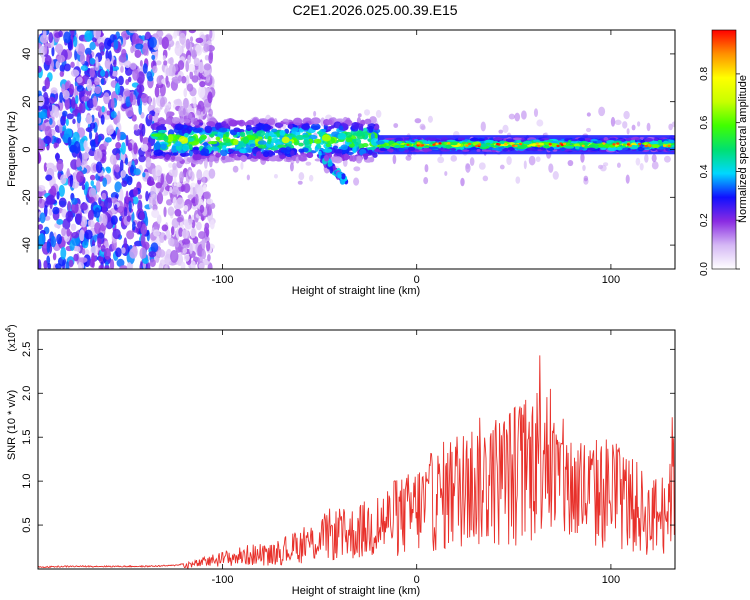  I want to click on figure-title: C2E1.2026.025.00.39.E15, so click(374, 10).